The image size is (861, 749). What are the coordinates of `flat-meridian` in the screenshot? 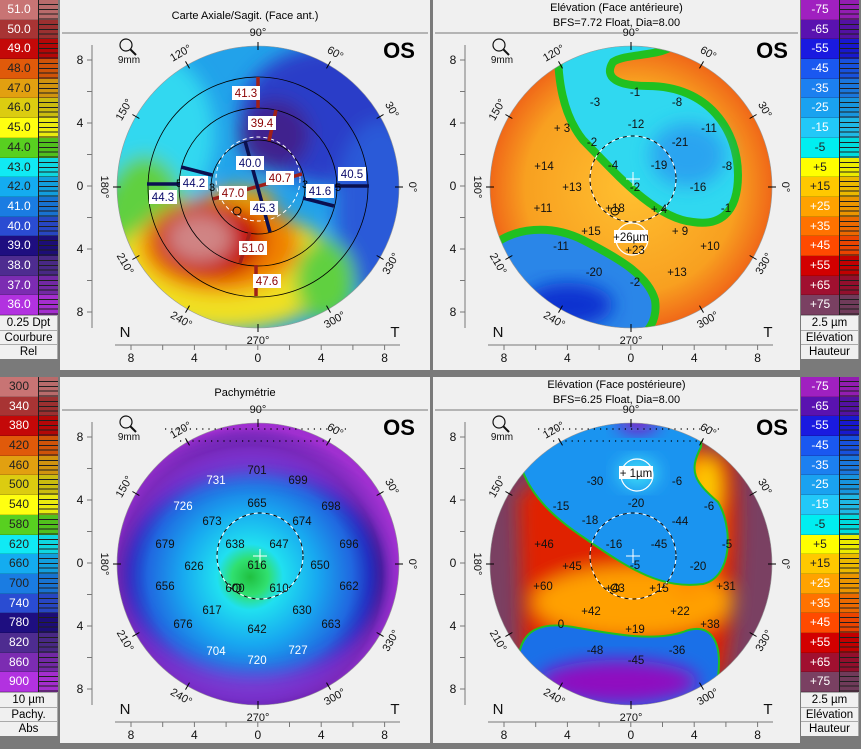 It's located at (318, 202).